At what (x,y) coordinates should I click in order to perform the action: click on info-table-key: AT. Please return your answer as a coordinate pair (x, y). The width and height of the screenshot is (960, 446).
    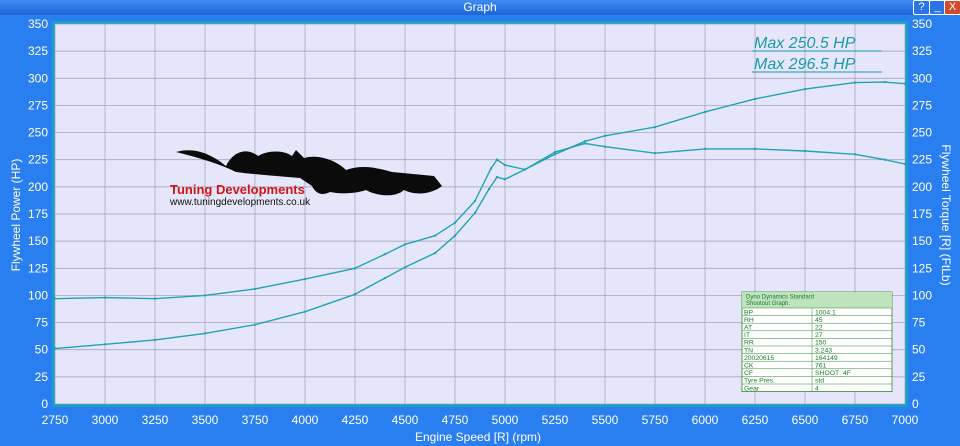
    Looking at the image, I should click on (748, 328).